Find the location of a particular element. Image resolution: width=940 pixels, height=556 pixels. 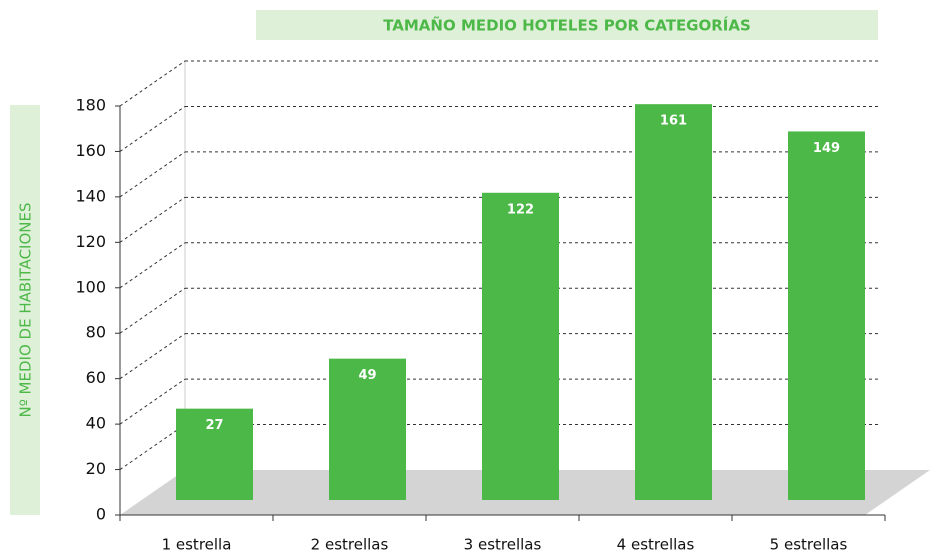

value-label: 49 is located at coordinates (367, 375).